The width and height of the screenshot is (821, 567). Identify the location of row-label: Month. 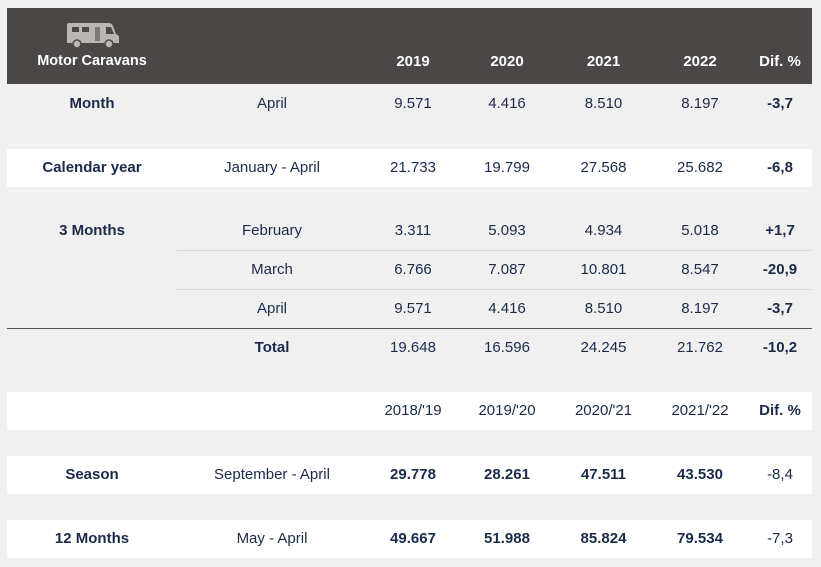
(92, 103).